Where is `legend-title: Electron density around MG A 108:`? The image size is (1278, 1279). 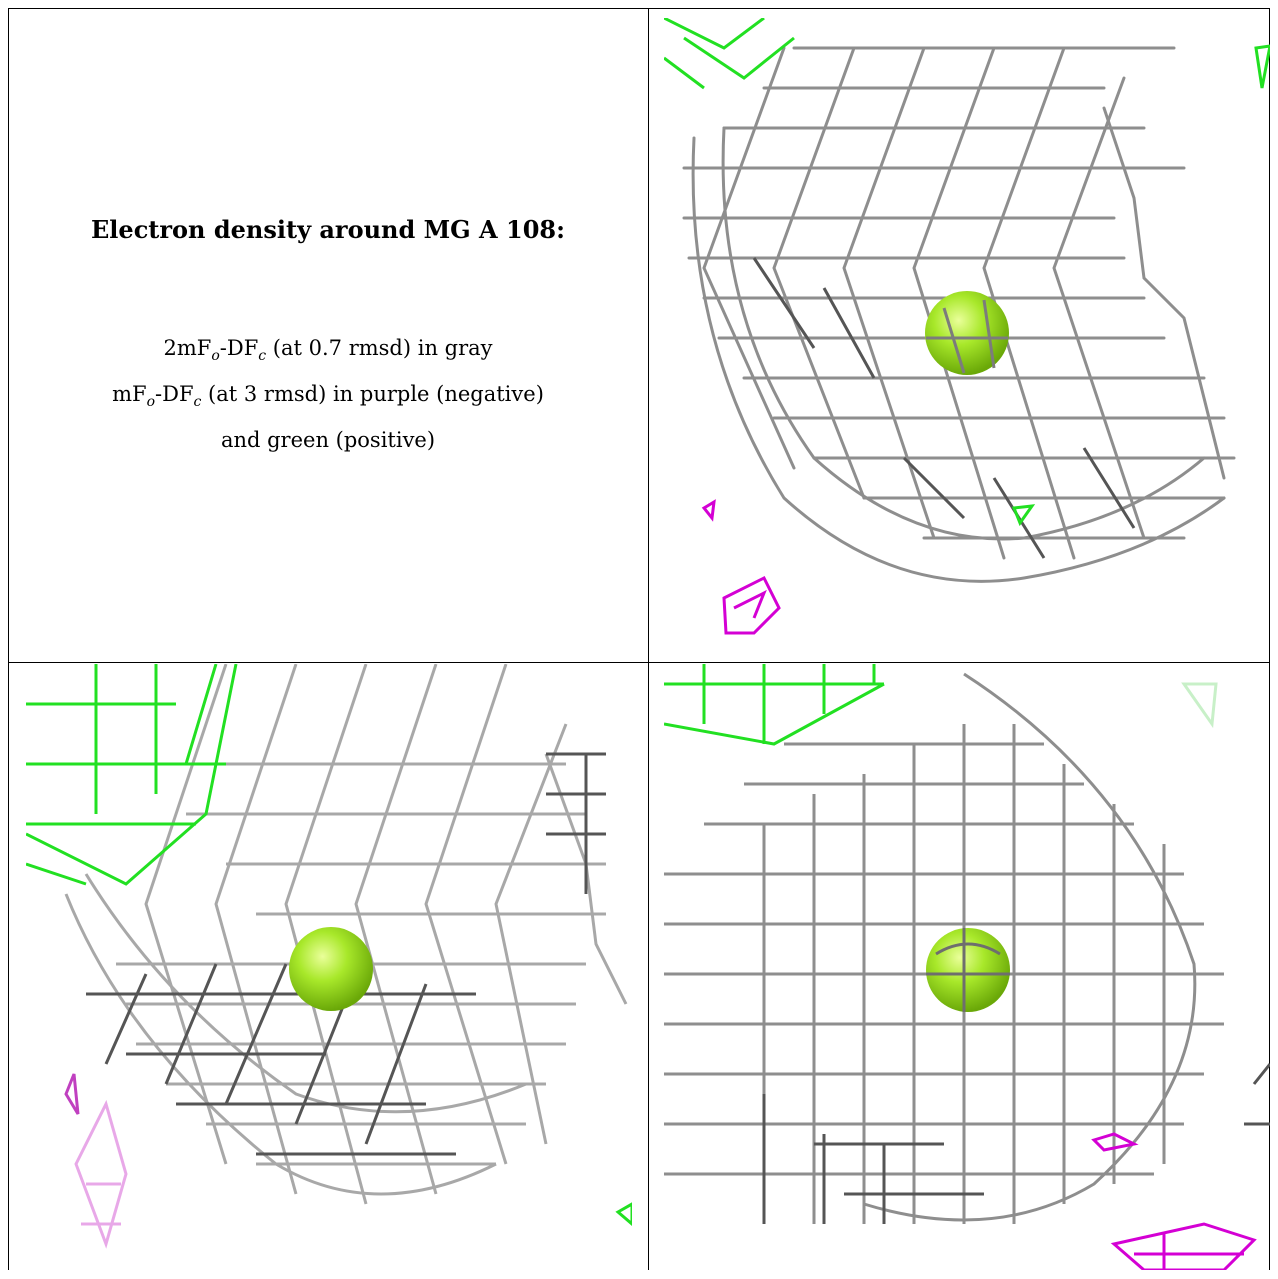
legend-title: Electron density around MG A 108: is located at coordinates (328, 229).